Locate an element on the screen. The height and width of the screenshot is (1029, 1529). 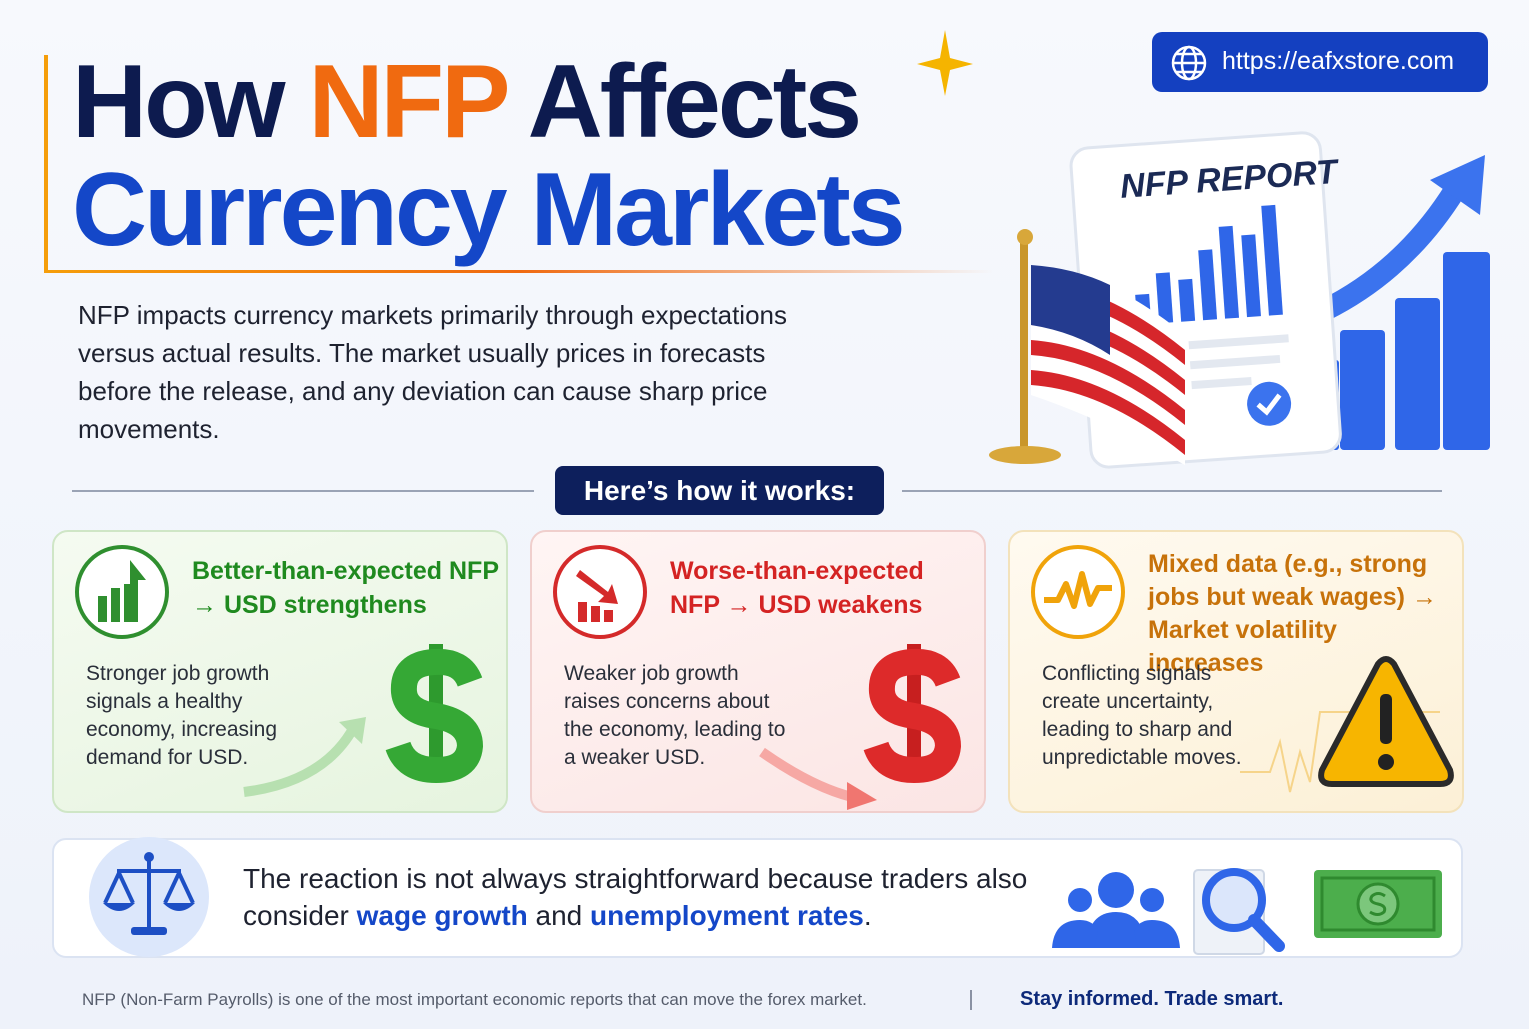
title-line-1: How NFP Affects is located at coordinates (467, 102).